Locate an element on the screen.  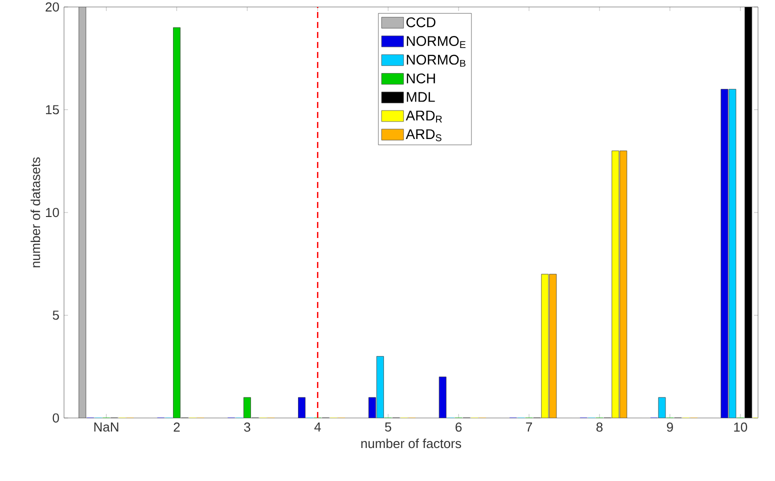
legend-label: NORMO$_{B}$ is located at coordinates (436, 60).